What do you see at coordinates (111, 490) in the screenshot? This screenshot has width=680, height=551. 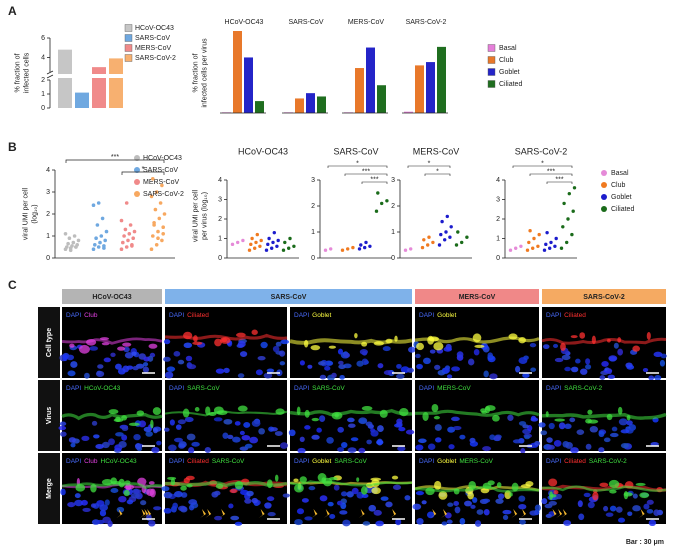 I see `micrograph: DAPI Club HCoV-OC43` at bounding box center [111, 490].